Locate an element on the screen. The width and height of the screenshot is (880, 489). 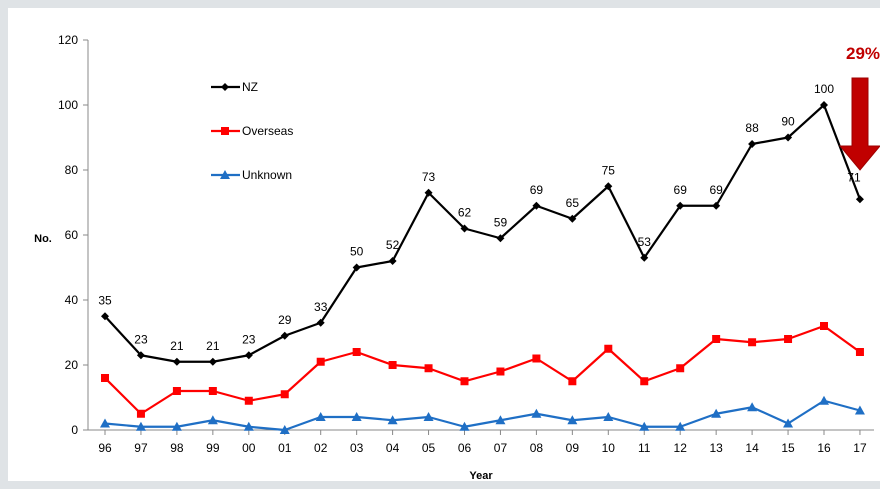
data-label: 53 is located at coordinates (645, 242).